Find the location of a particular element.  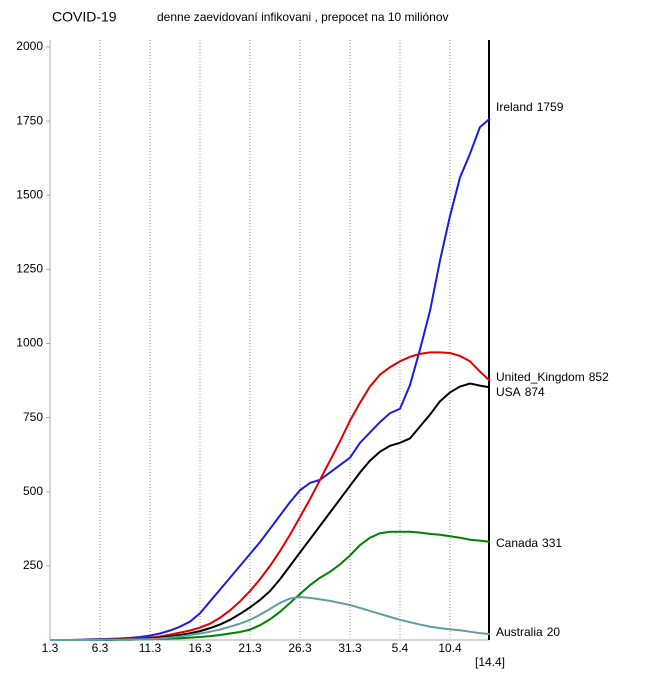

x-tick-label: 10.4 is located at coordinates (450, 648).